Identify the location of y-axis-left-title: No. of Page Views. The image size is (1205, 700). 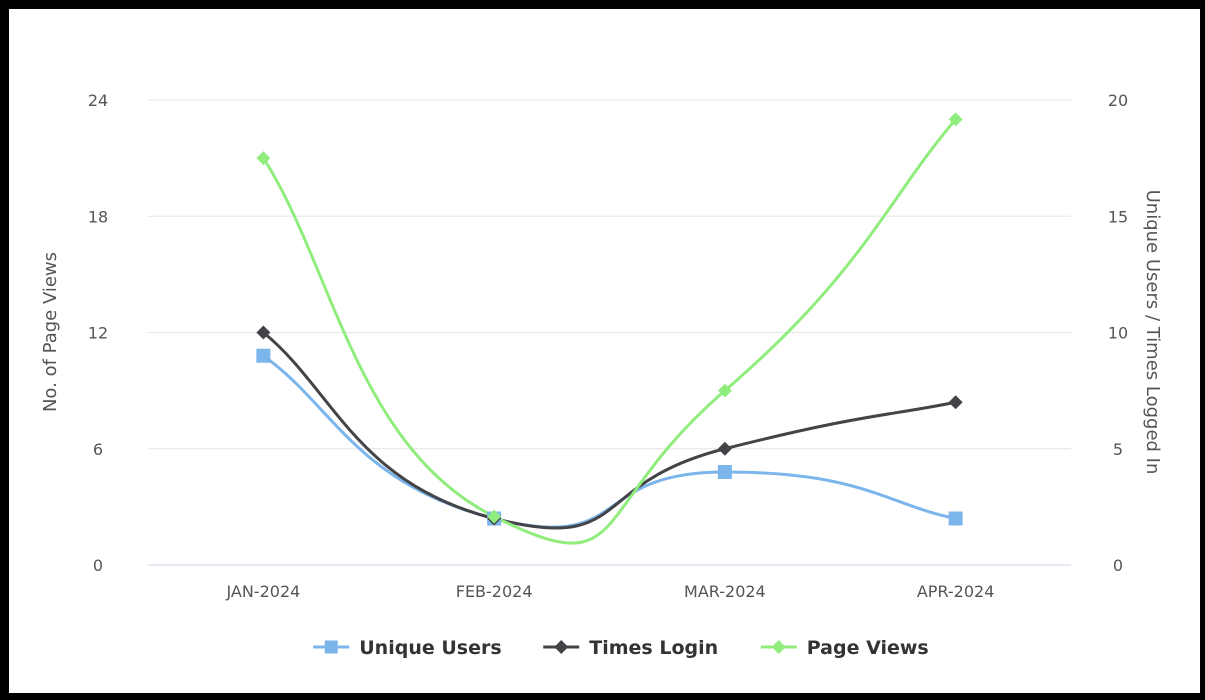
(50, 332).